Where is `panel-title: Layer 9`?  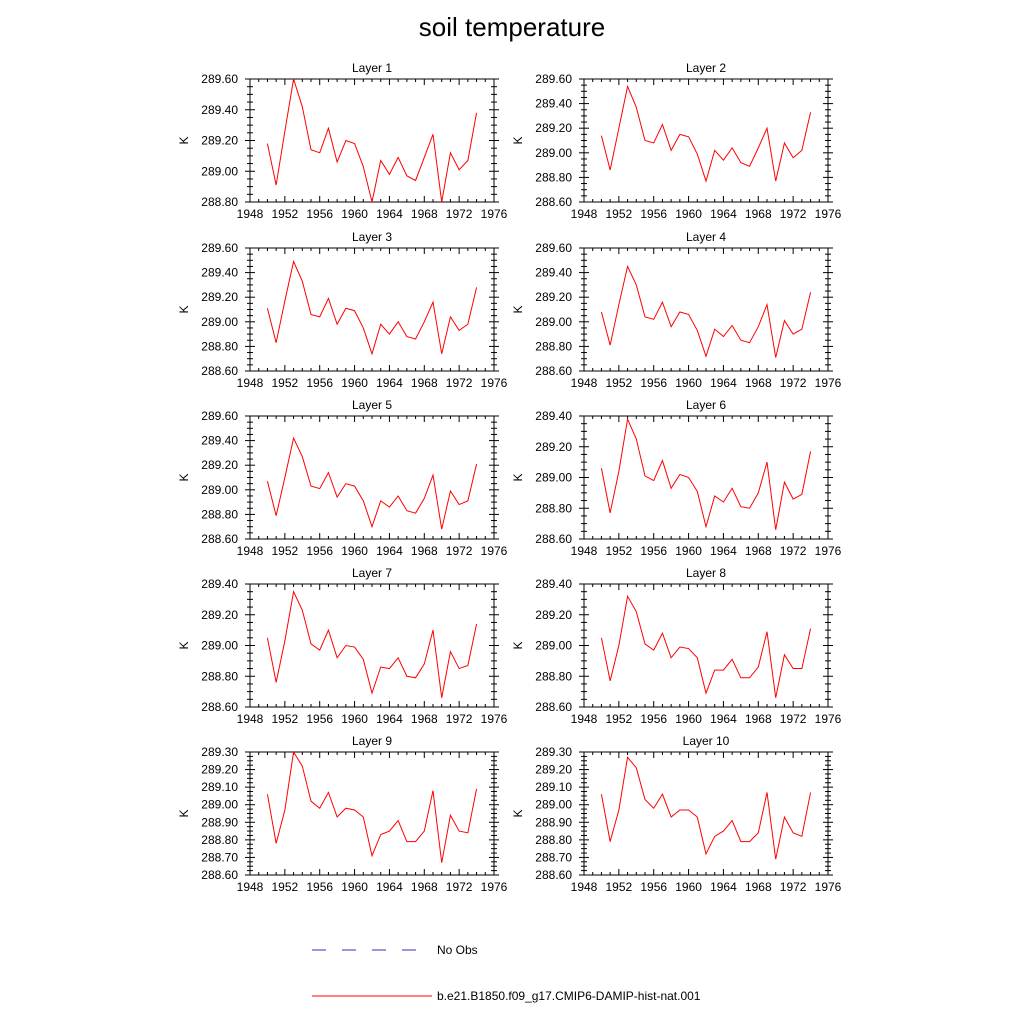 panel-title: Layer 9 is located at coordinates (372, 741).